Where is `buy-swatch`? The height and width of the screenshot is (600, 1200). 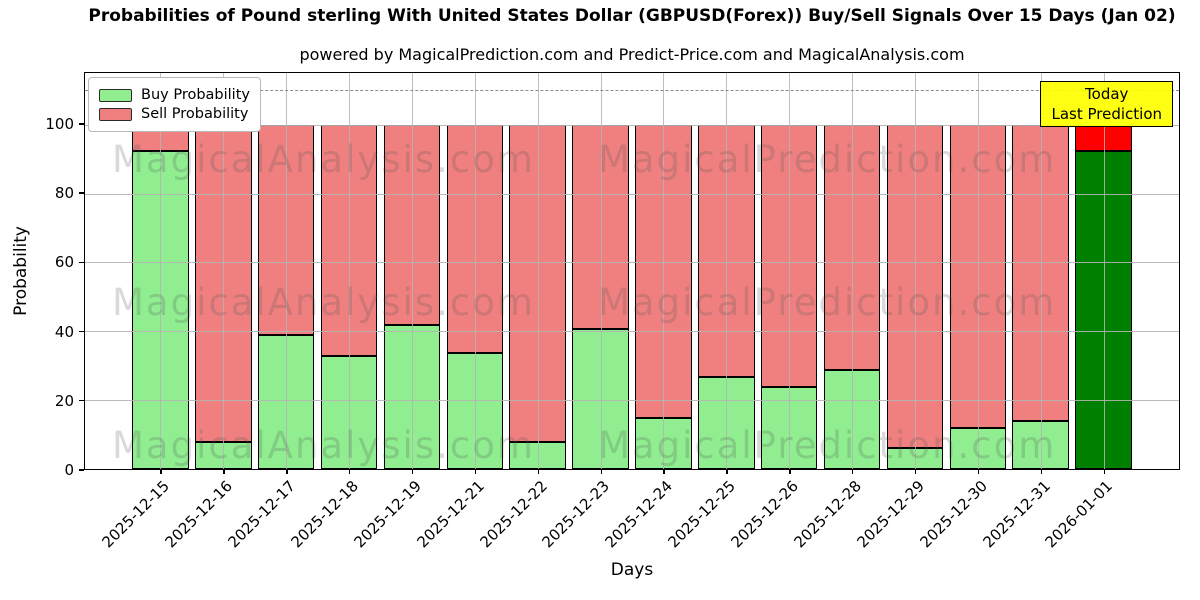
buy-swatch is located at coordinates (115, 95).